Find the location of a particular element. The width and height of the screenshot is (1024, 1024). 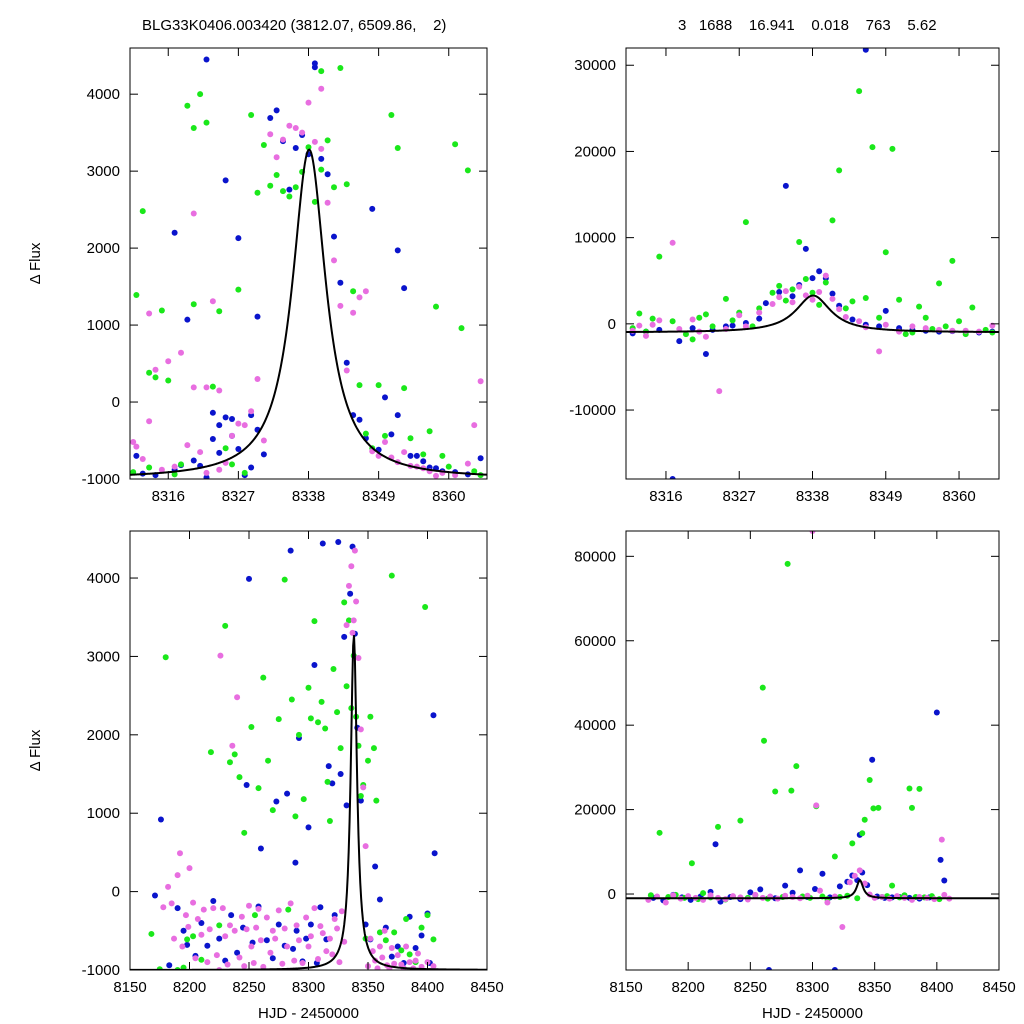

y-tick-label: -10000 is located at coordinates (592, 410).